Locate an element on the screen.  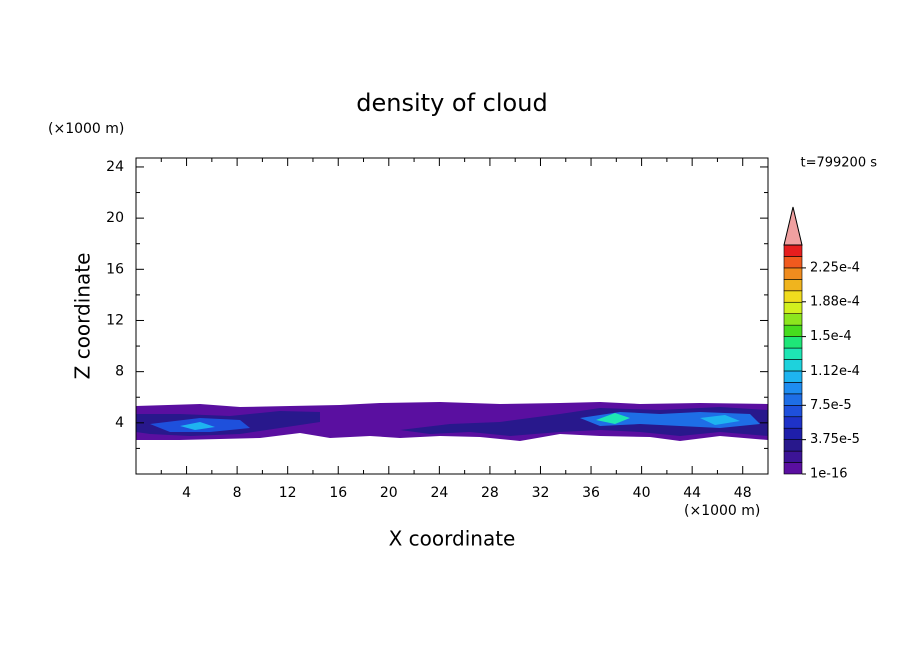
x-tick-label: 36 is located at coordinates (591, 493).